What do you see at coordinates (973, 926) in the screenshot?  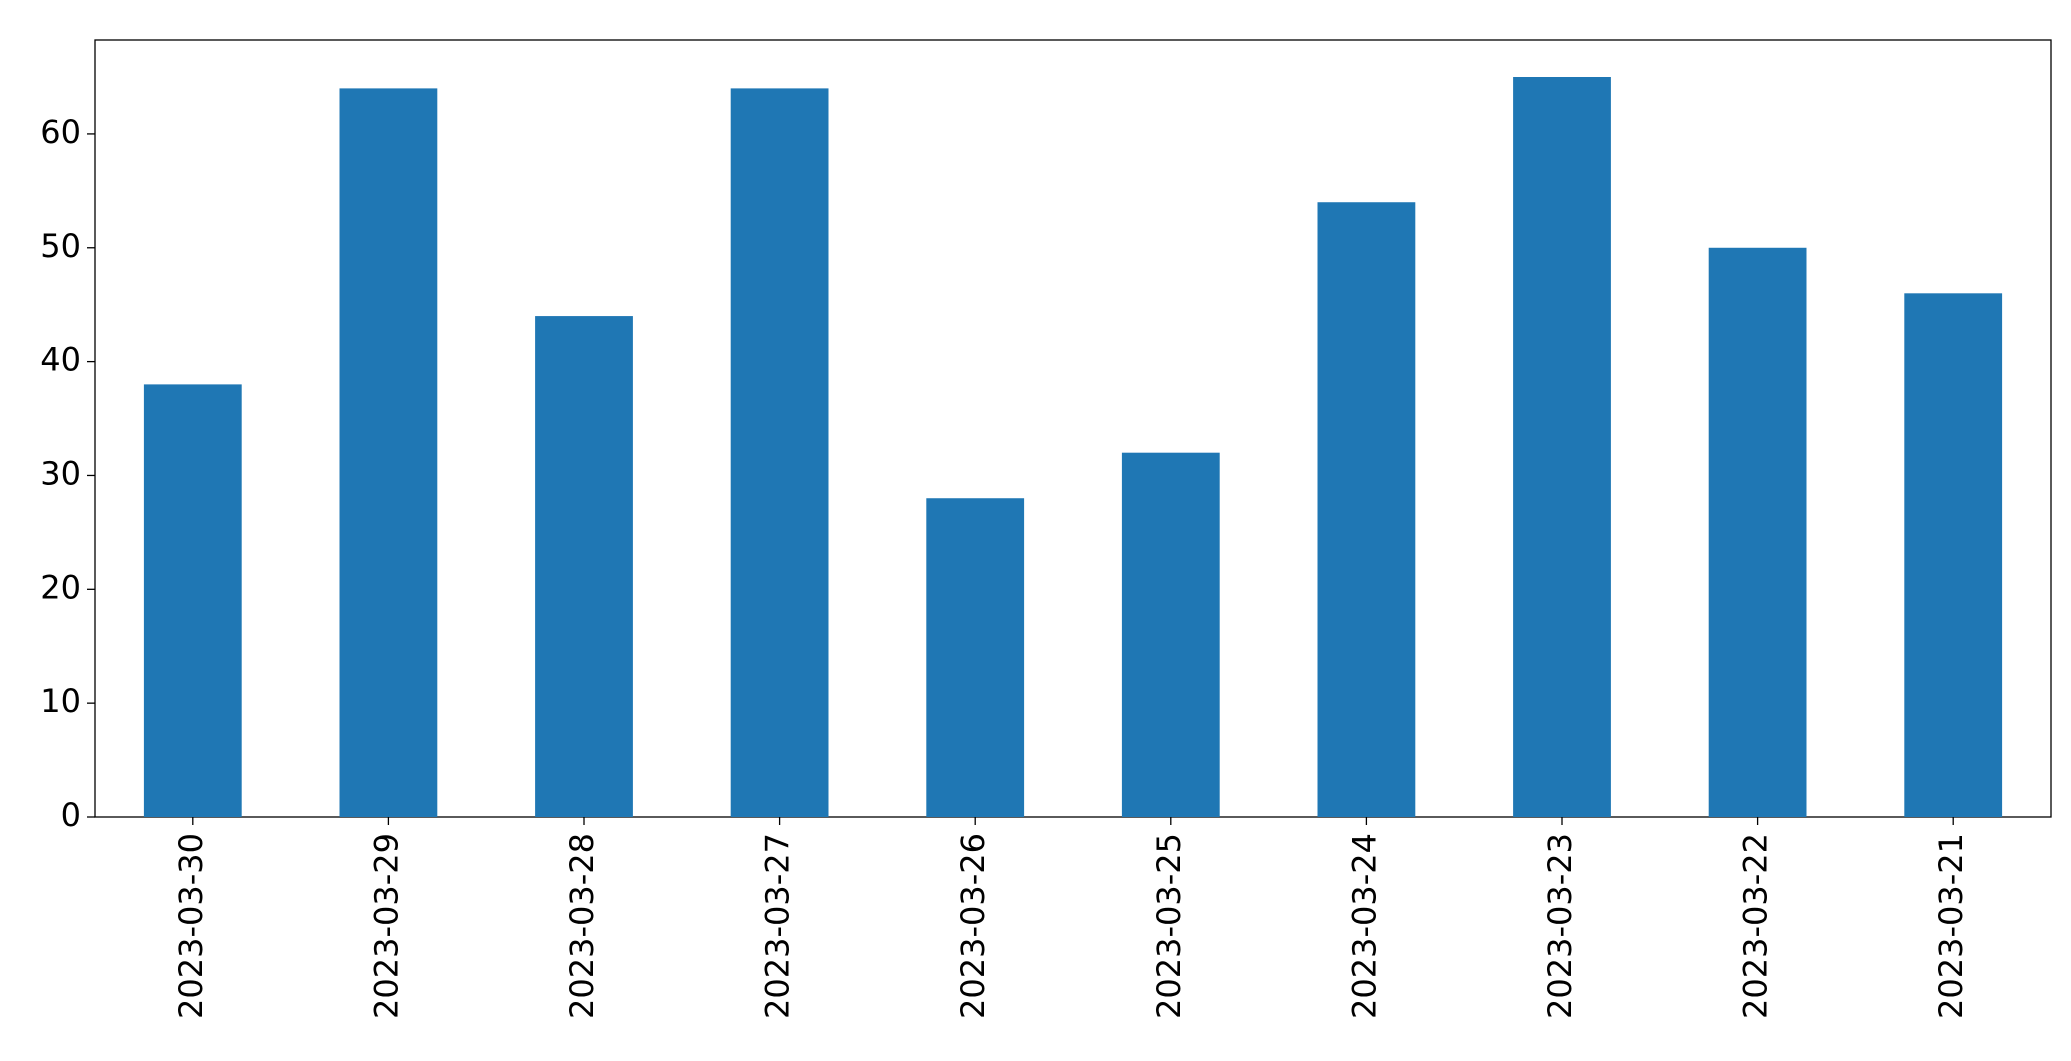 I see `x-tick-label: 2023-03-26` at bounding box center [973, 926].